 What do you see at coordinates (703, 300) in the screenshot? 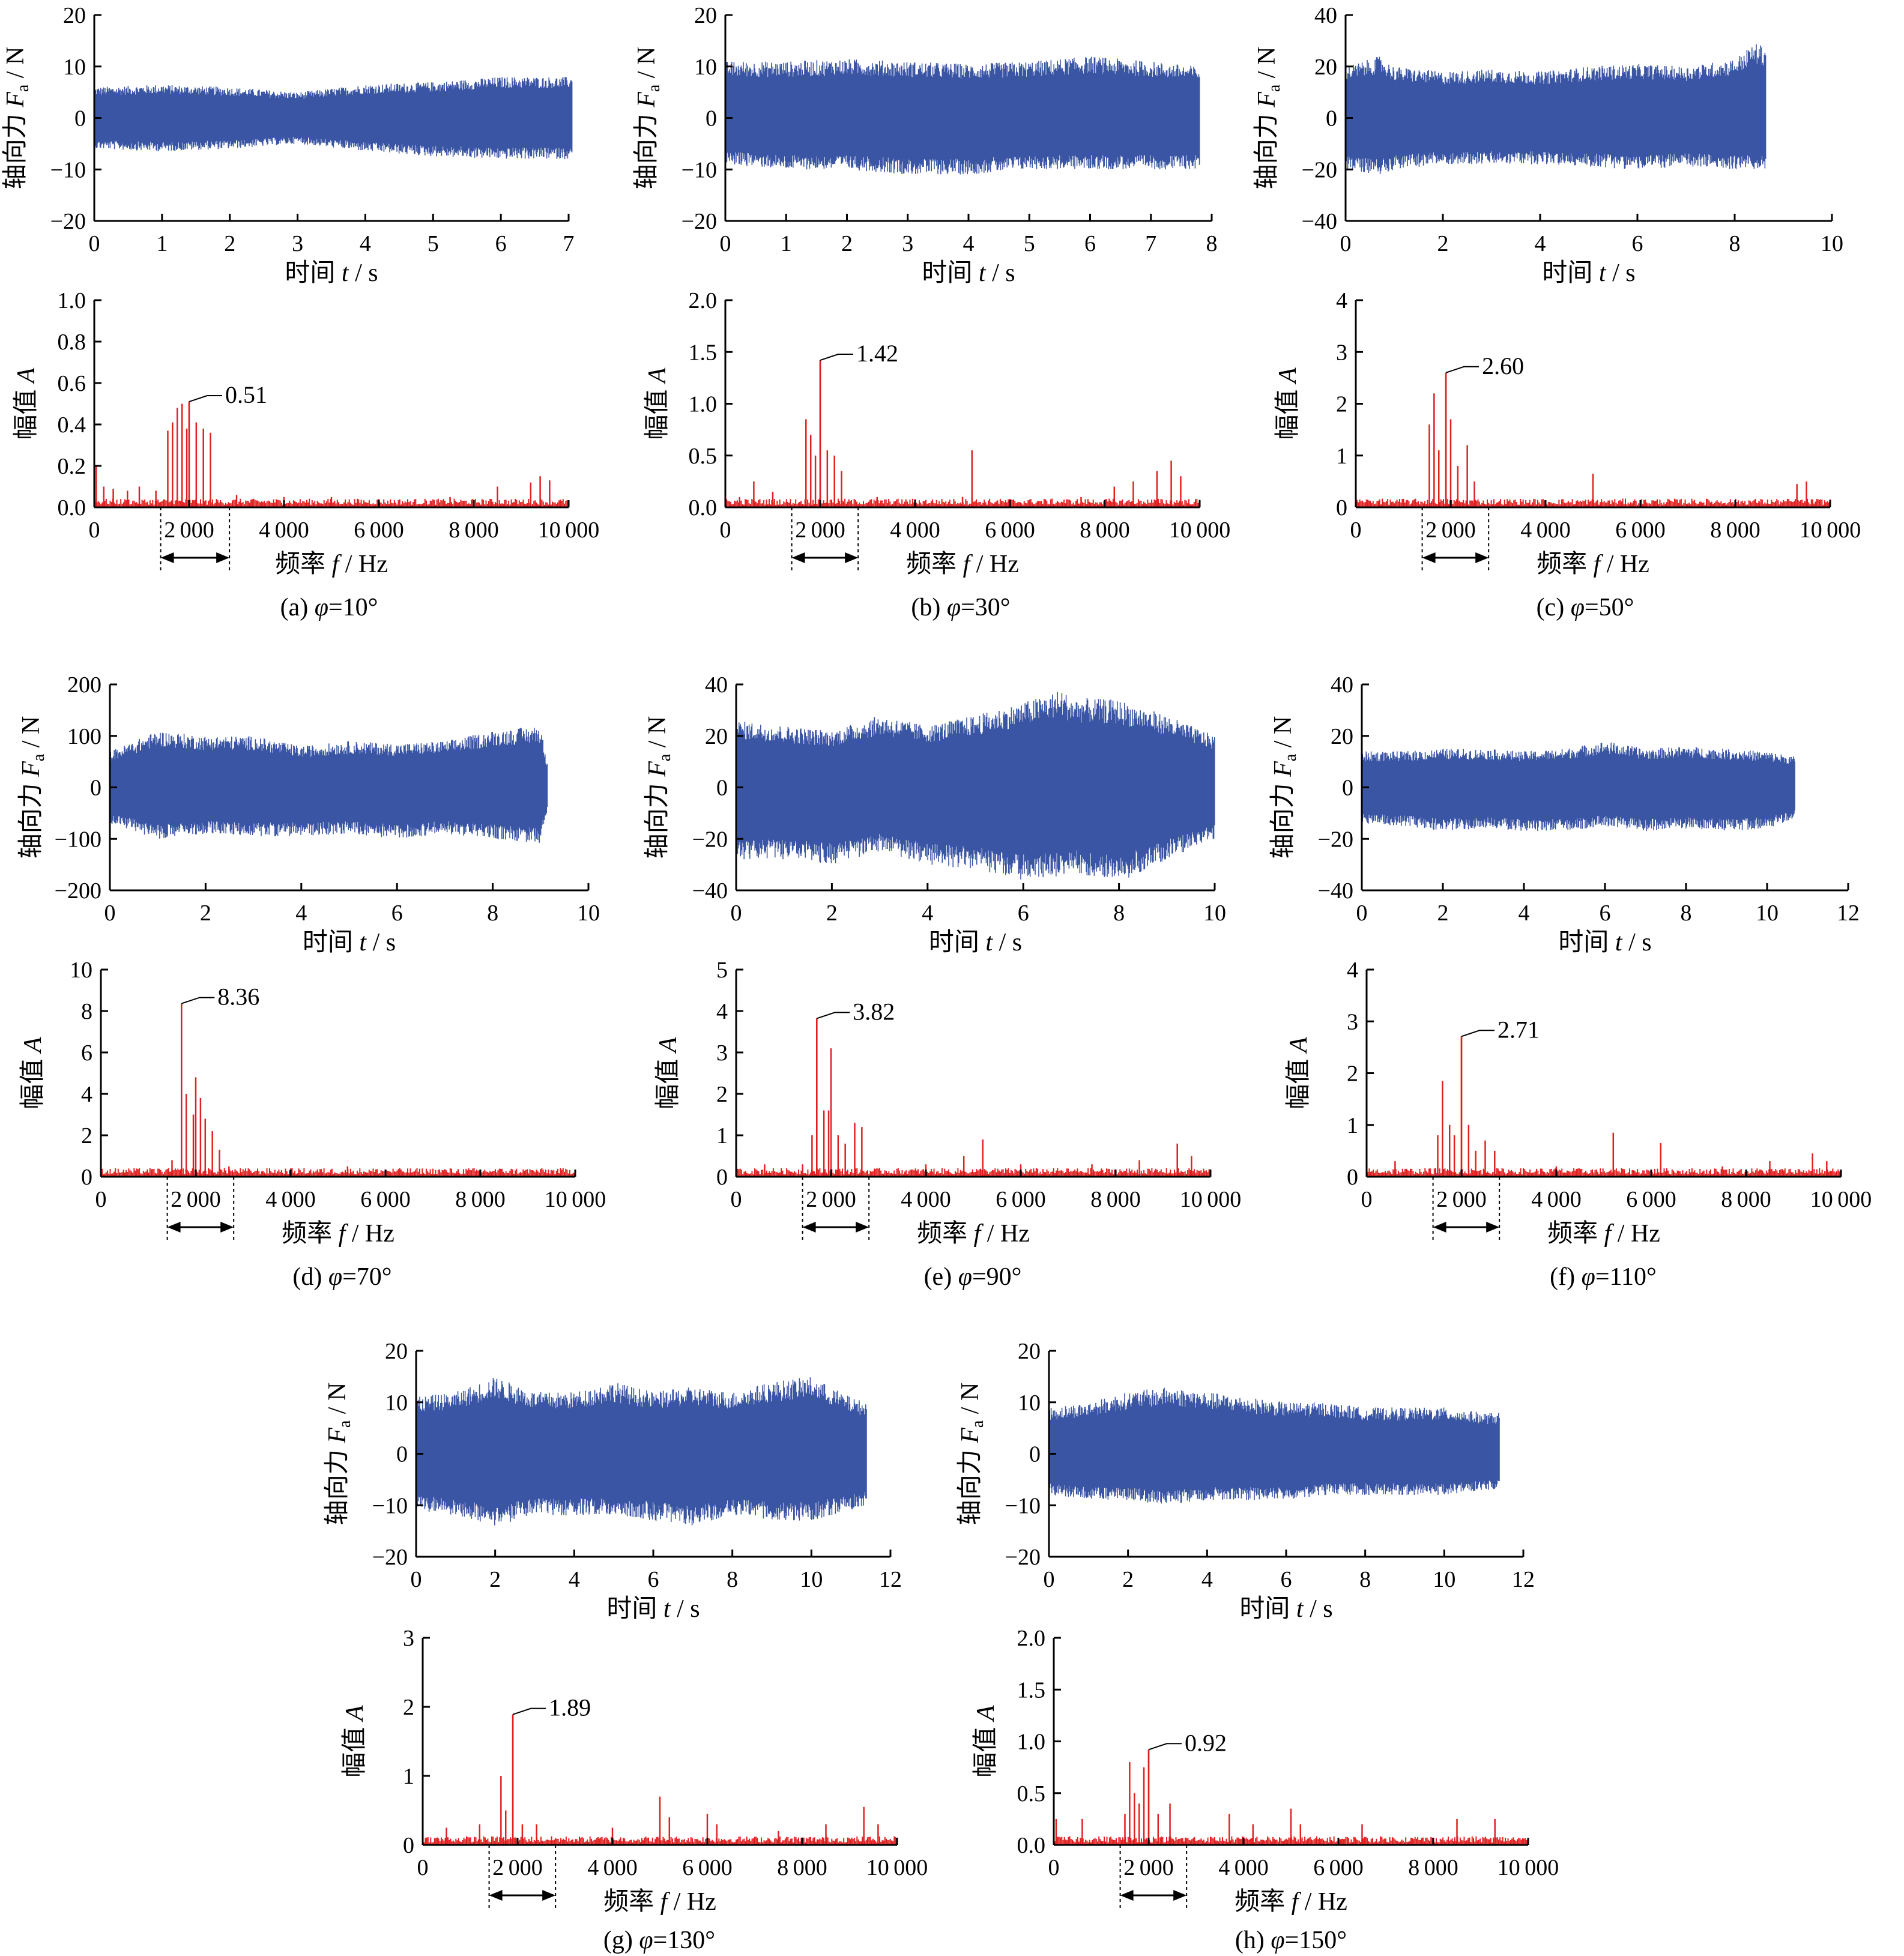
I see `y-tick-label: 2.0` at bounding box center [703, 300].